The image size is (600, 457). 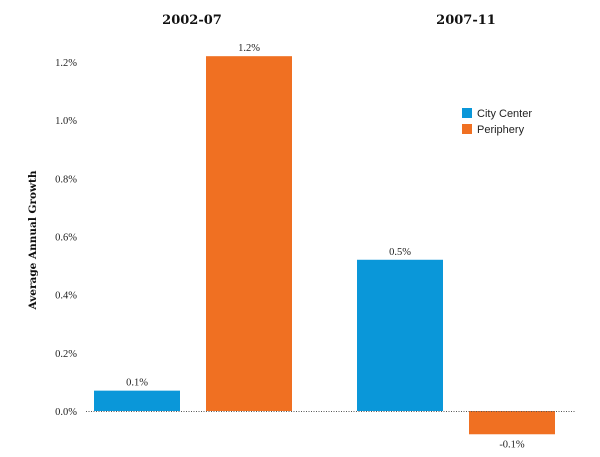 What do you see at coordinates (504, 114) in the screenshot?
I see `legend-label-city-center: City Center` at bounding box center [504, 114].